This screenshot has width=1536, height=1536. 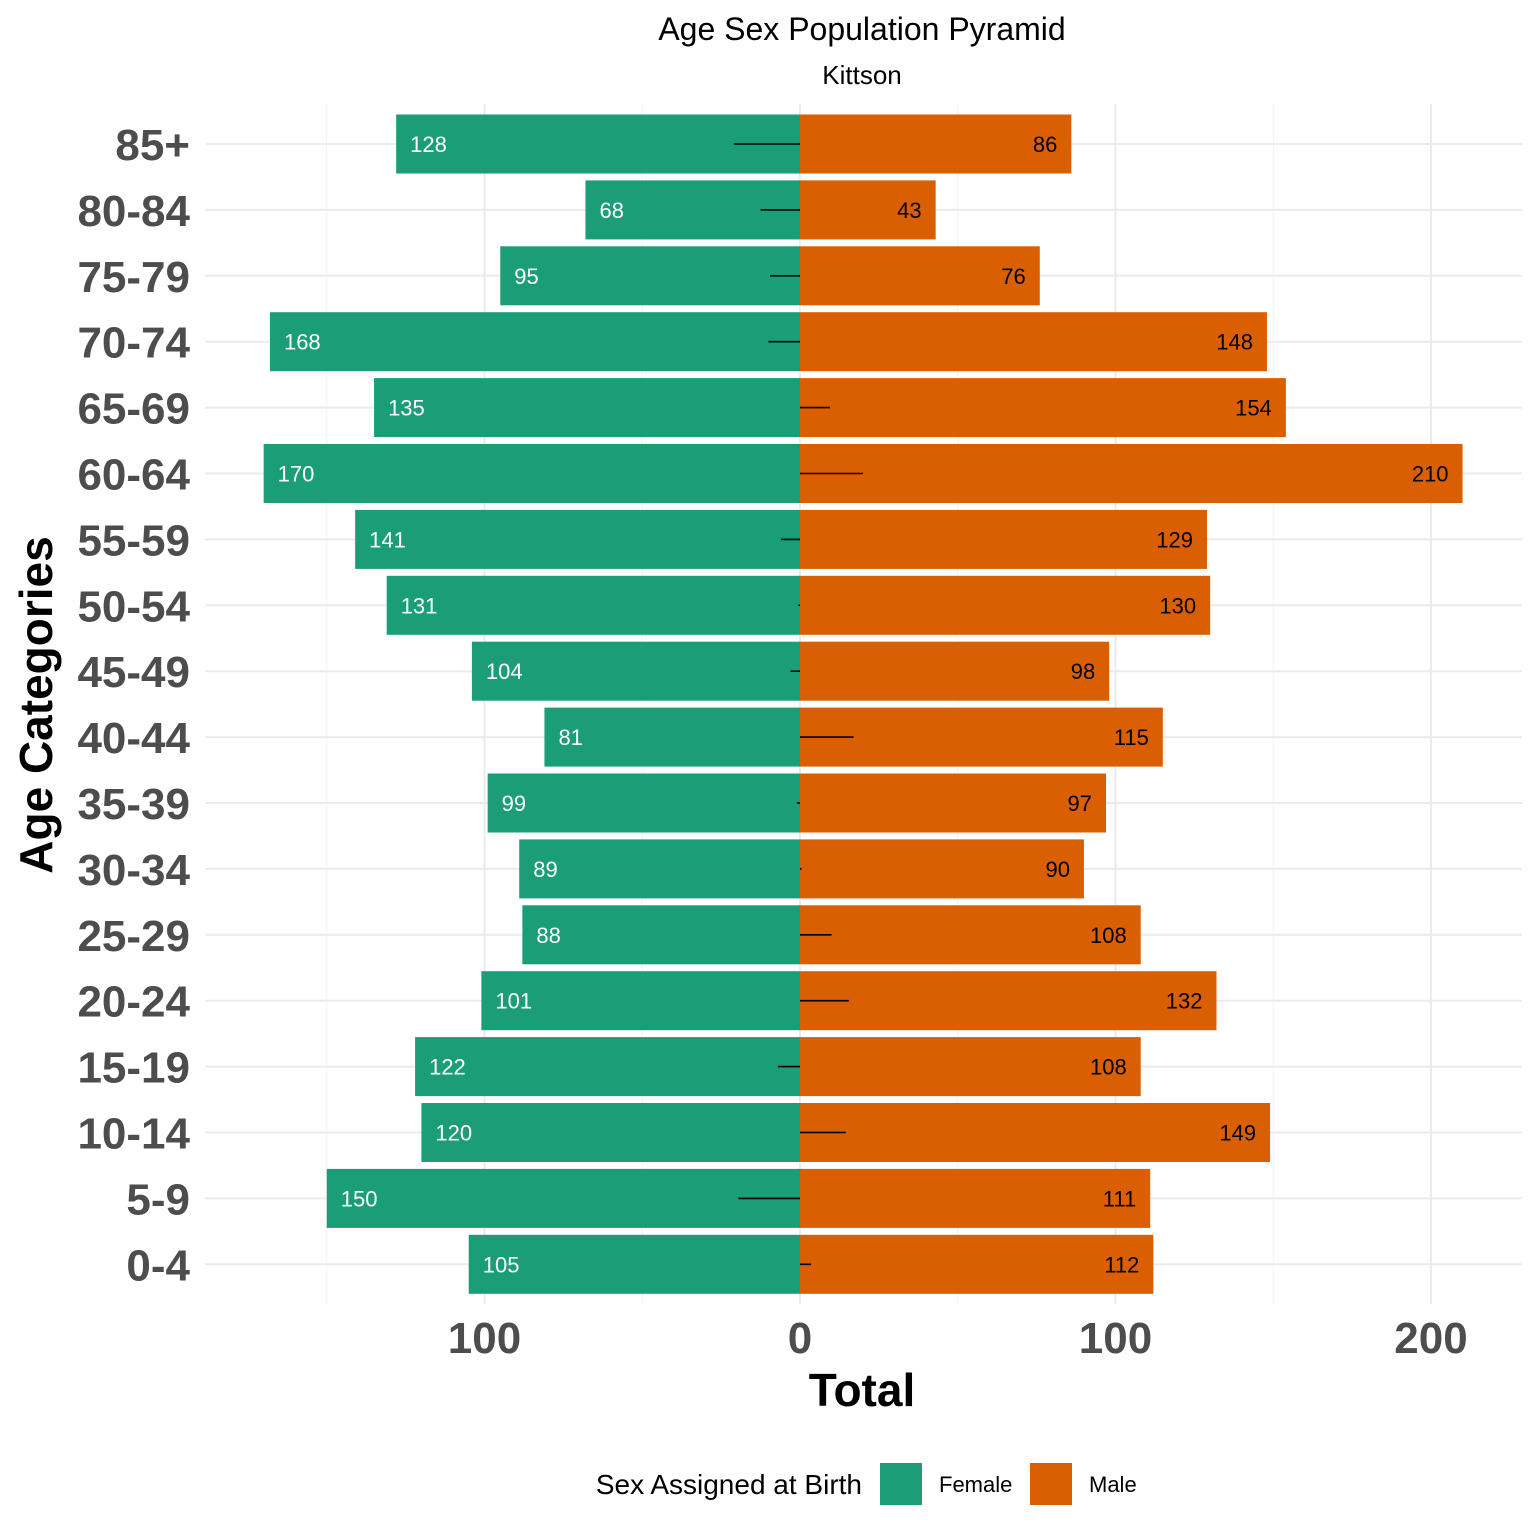 What do you see at coordinates (501, 1264) in the screenshot?
I see `label-female-0-4: 105` at bounding box center [501, 1264].